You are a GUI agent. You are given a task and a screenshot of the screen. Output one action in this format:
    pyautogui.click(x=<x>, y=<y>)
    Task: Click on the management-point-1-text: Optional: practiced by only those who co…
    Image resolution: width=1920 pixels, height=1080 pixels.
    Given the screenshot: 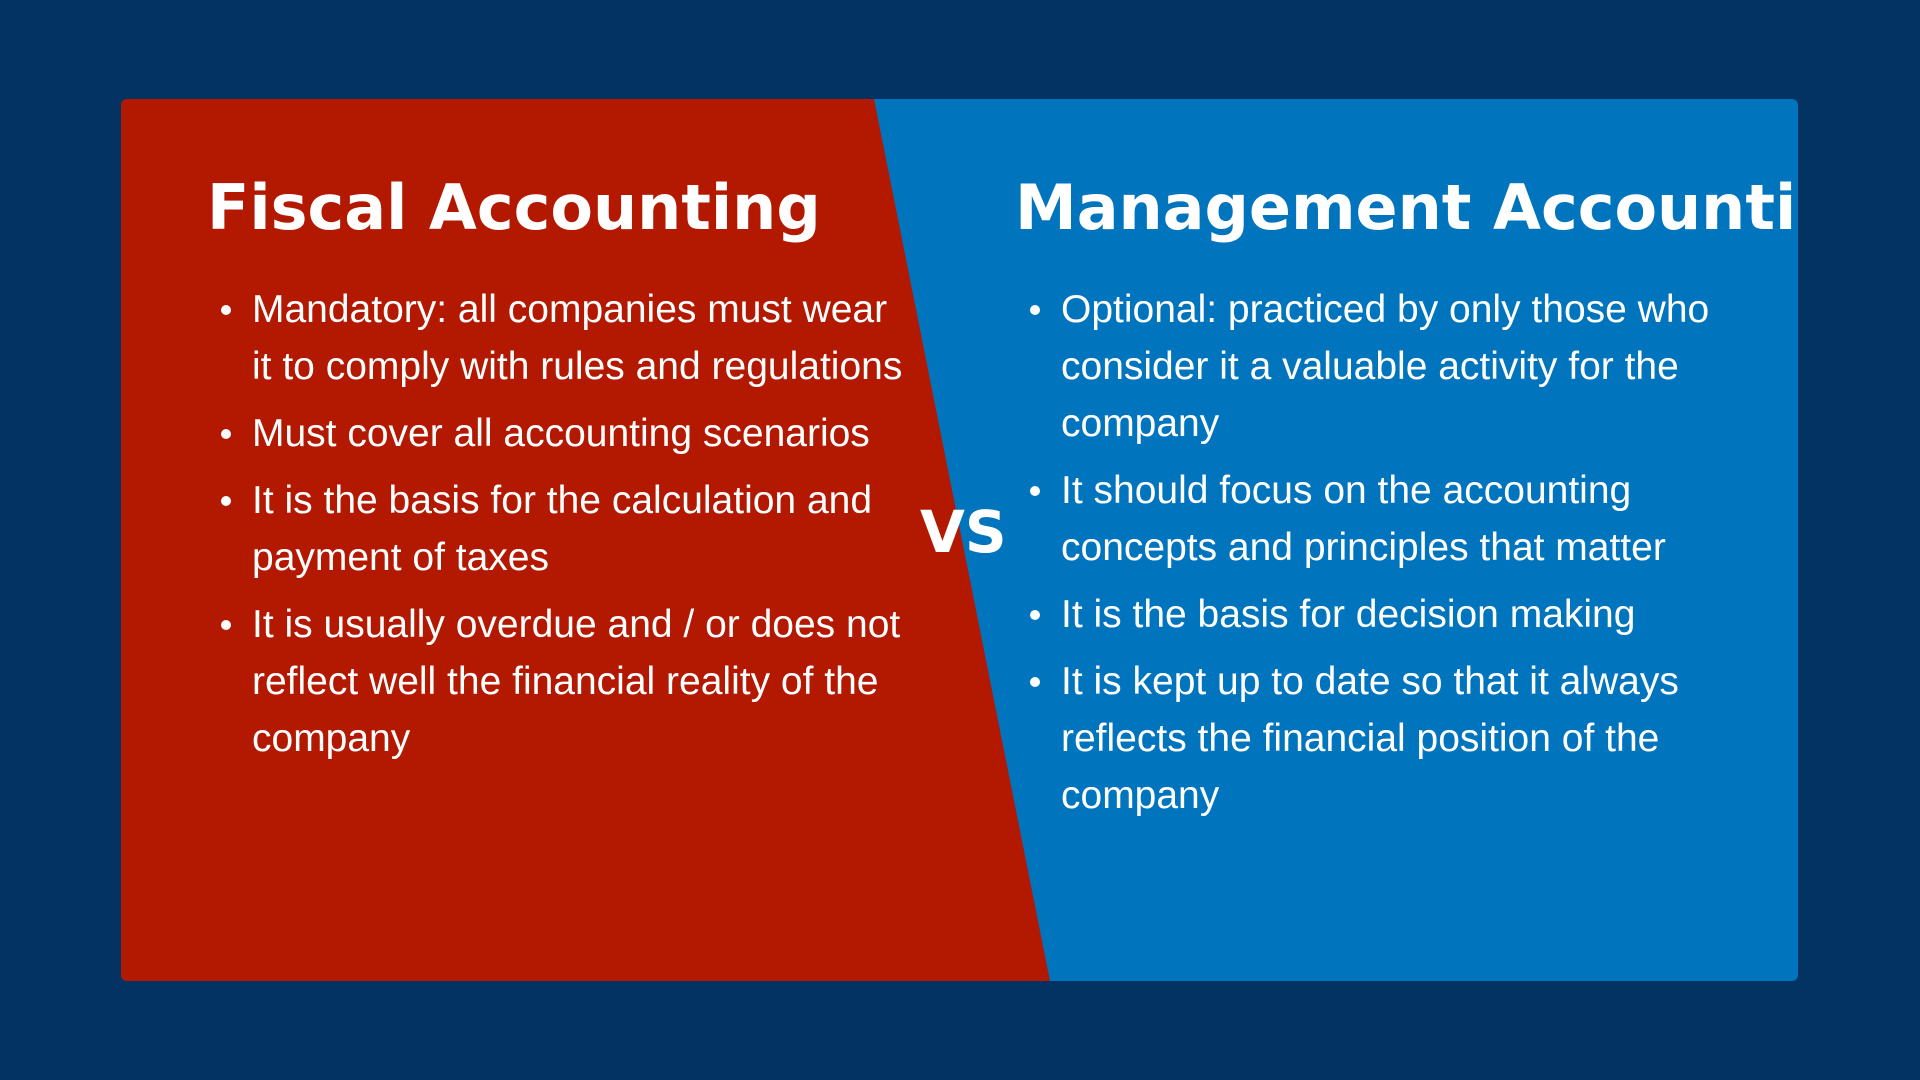 What is the action you would take?
    pyautogui.click(x=1385, y=366)
    